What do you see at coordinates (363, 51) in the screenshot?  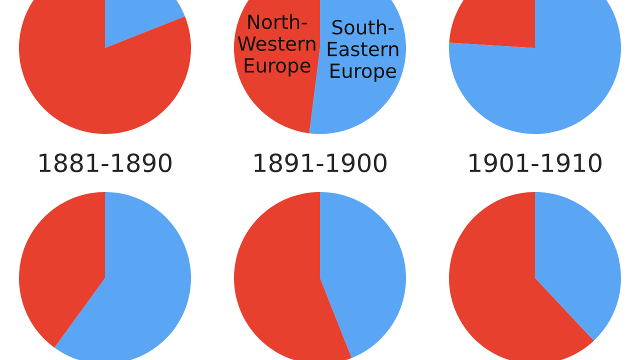 I see `slice-label: South- Eastern Europe` at bounding box center [363, 51].